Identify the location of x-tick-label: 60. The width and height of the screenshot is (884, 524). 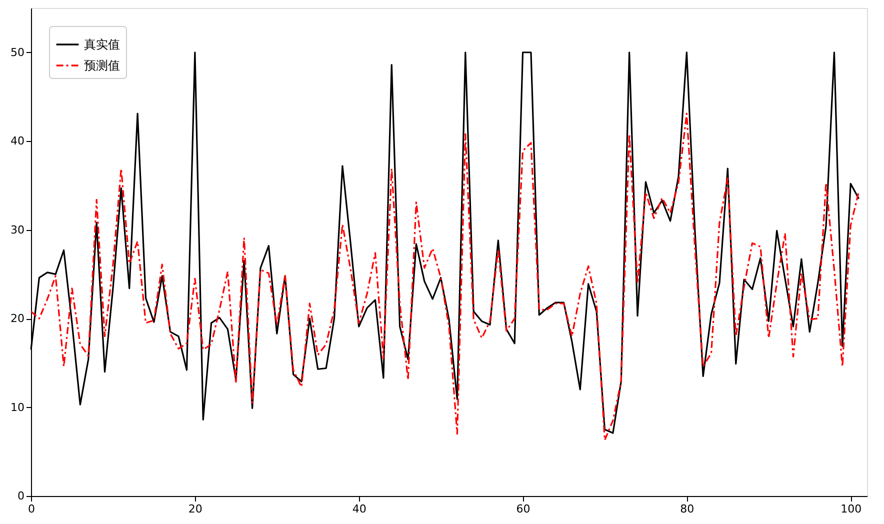
(523, 509).